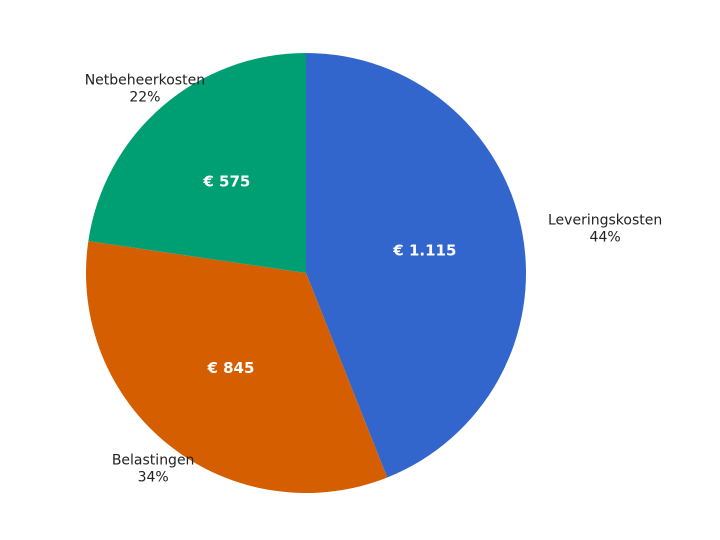  I want to click on slice-value-label: € 1.115, so click(424, 250).